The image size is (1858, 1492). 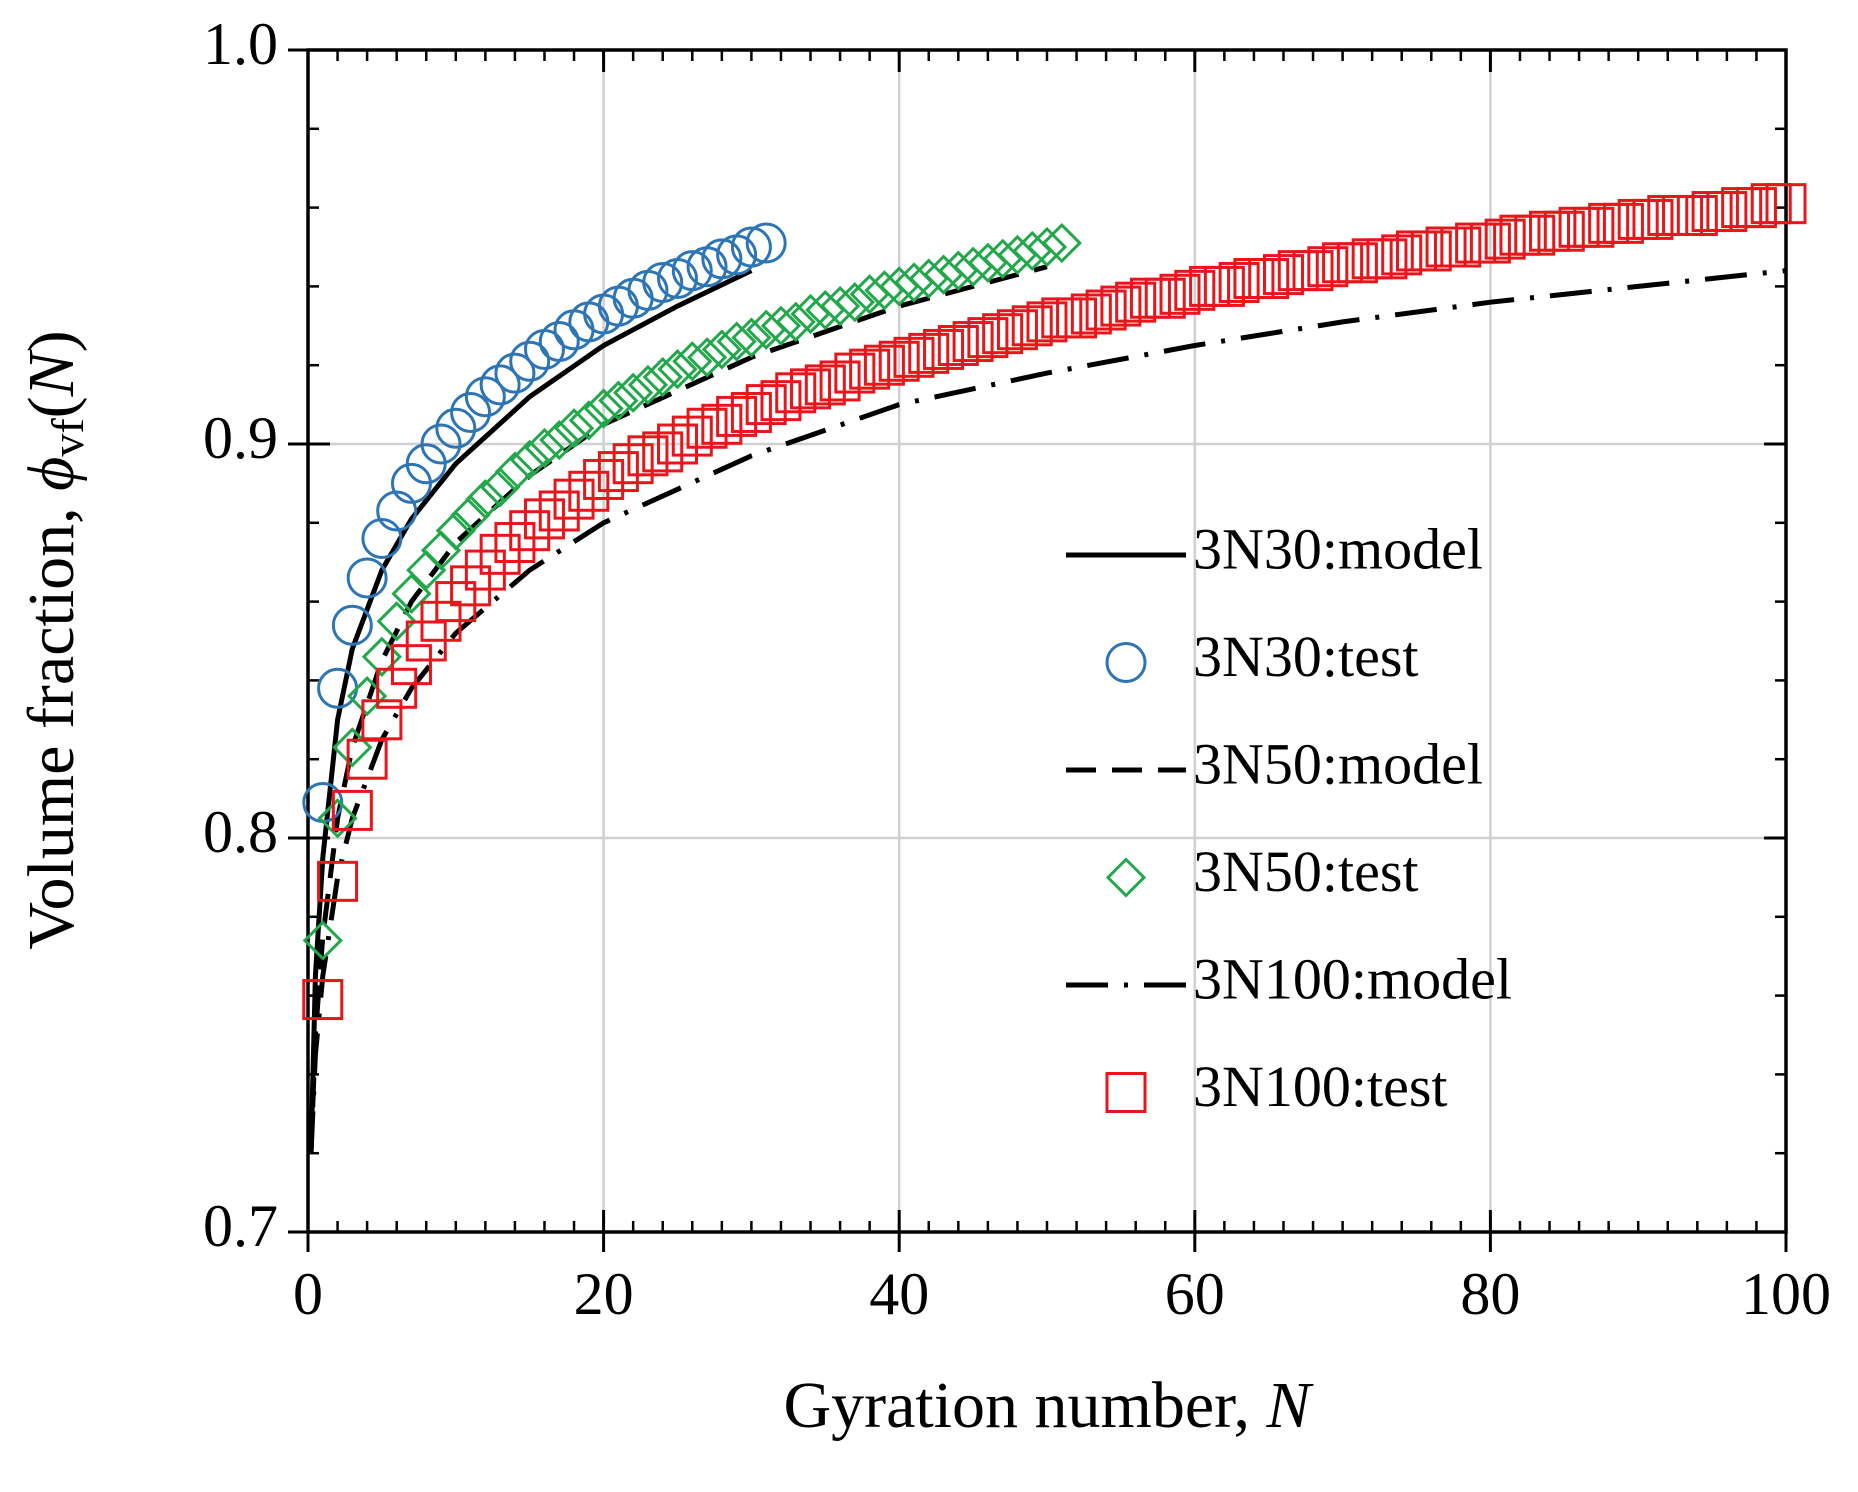 What do you see at coordinates (1306, 656) in the screenshot?
I see `legend-label: 3N30:test` at bounding box center [1306, 656].